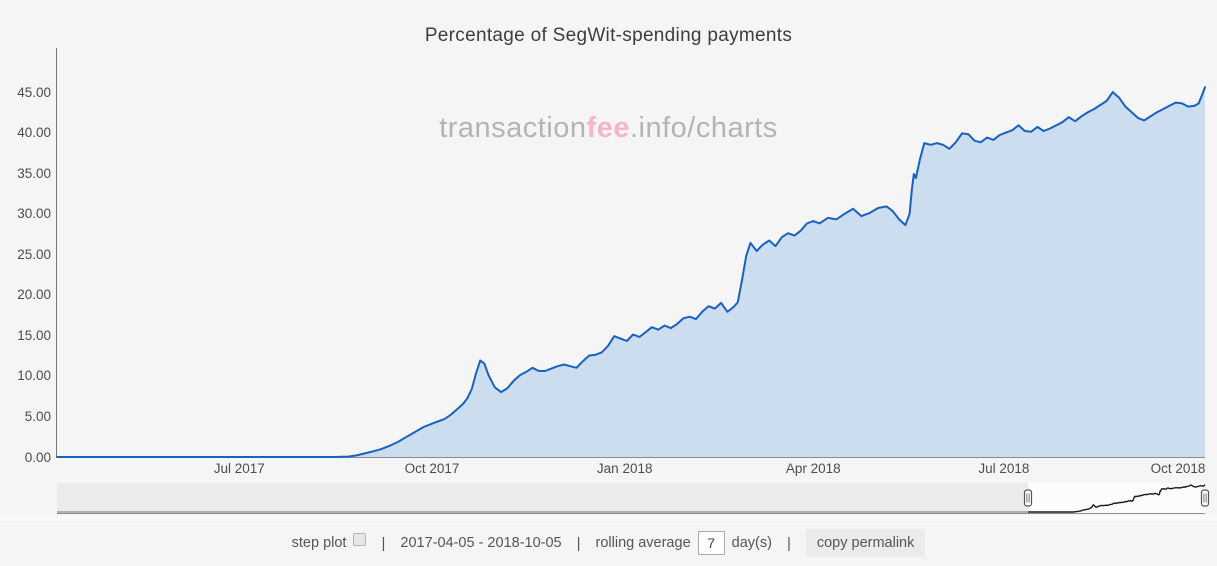  Describe the element at coordinates (360, 539) in the screenshot. I see `step-plot-checkbox` at that location.